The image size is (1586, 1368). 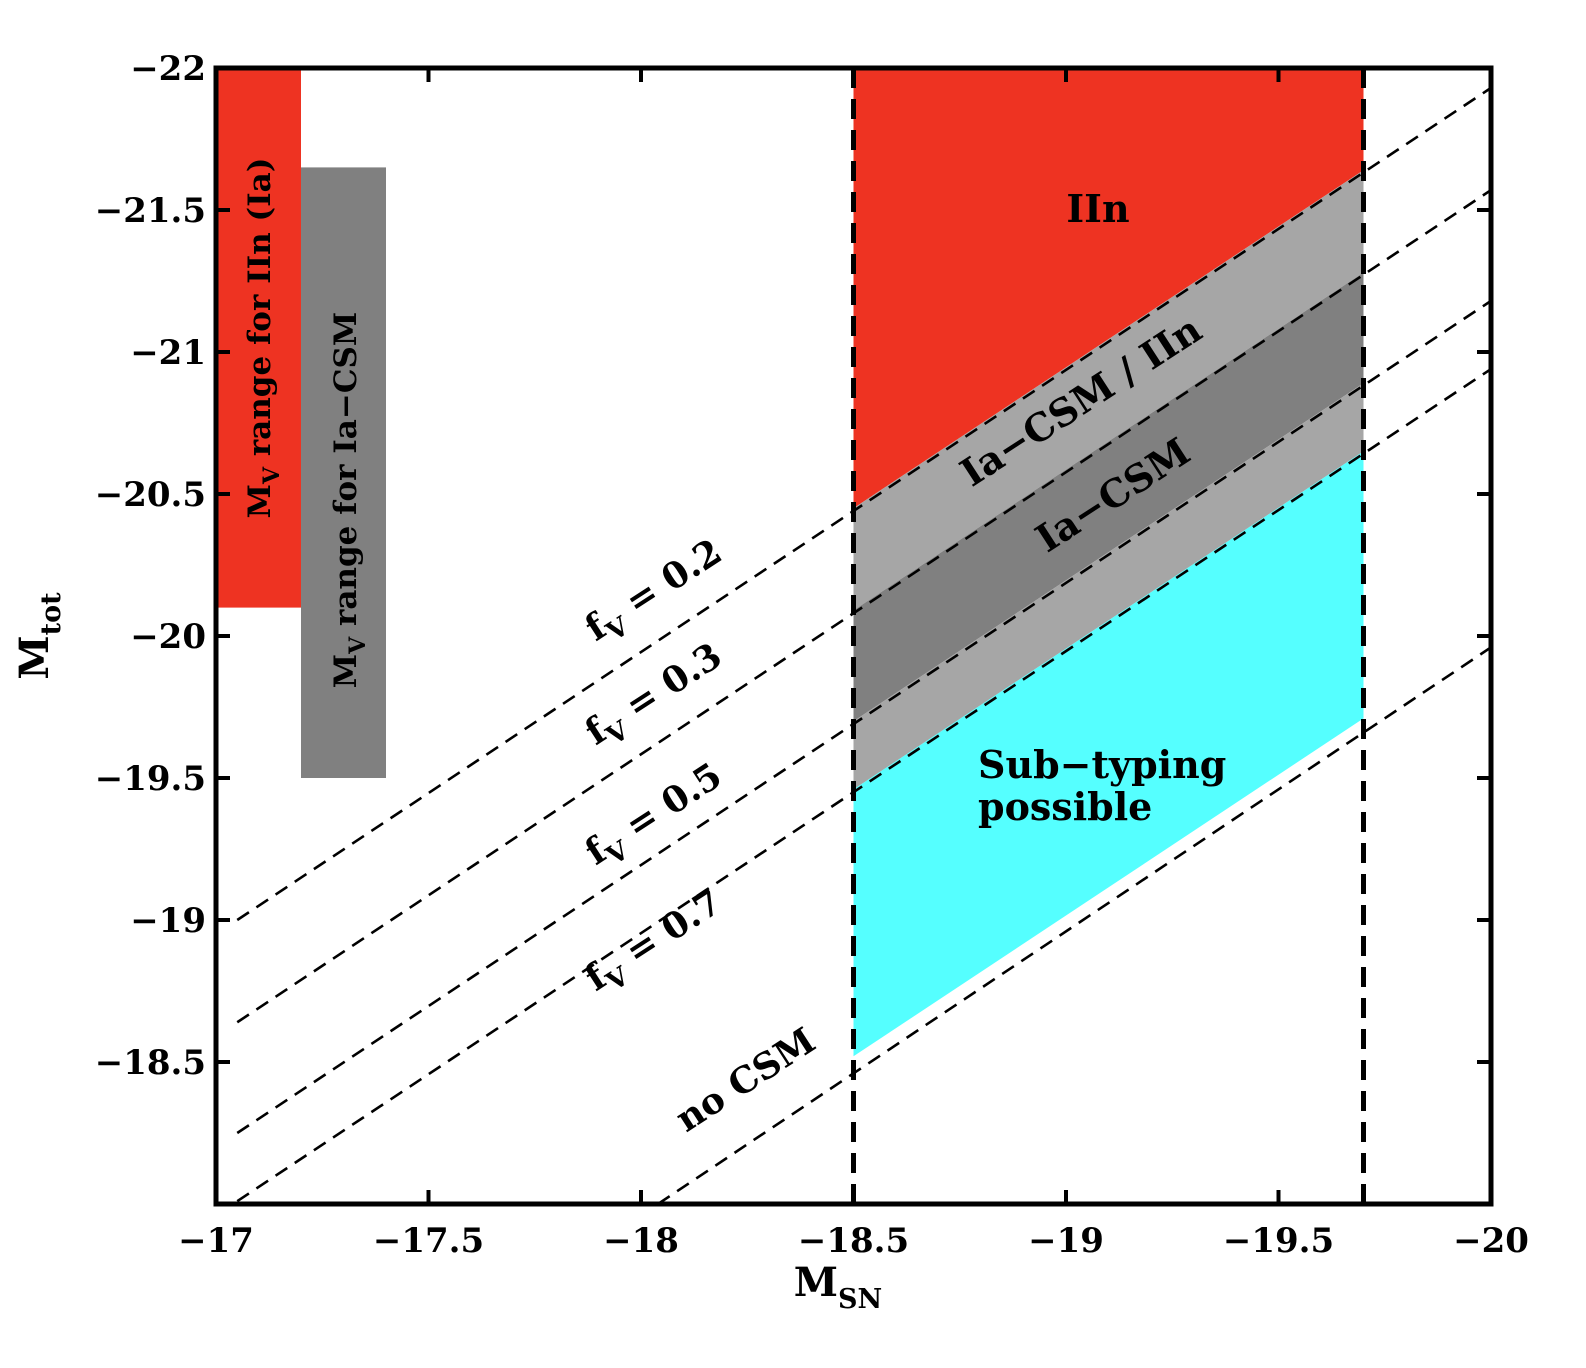 I want to click on region-ia-csm, so click(x=1108, y=497).